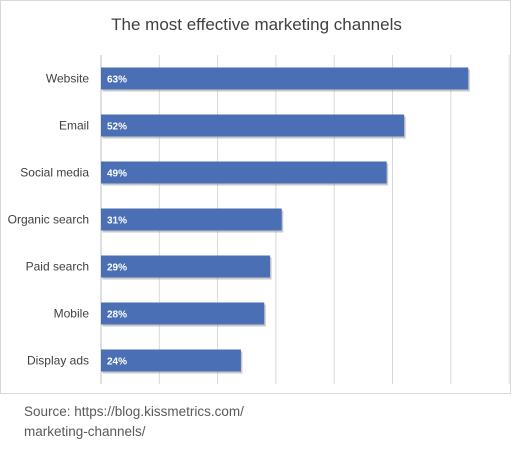  Describe the element at coordinates (58, 361) in the screenshot. I see `category-label: Display ads` at that location.